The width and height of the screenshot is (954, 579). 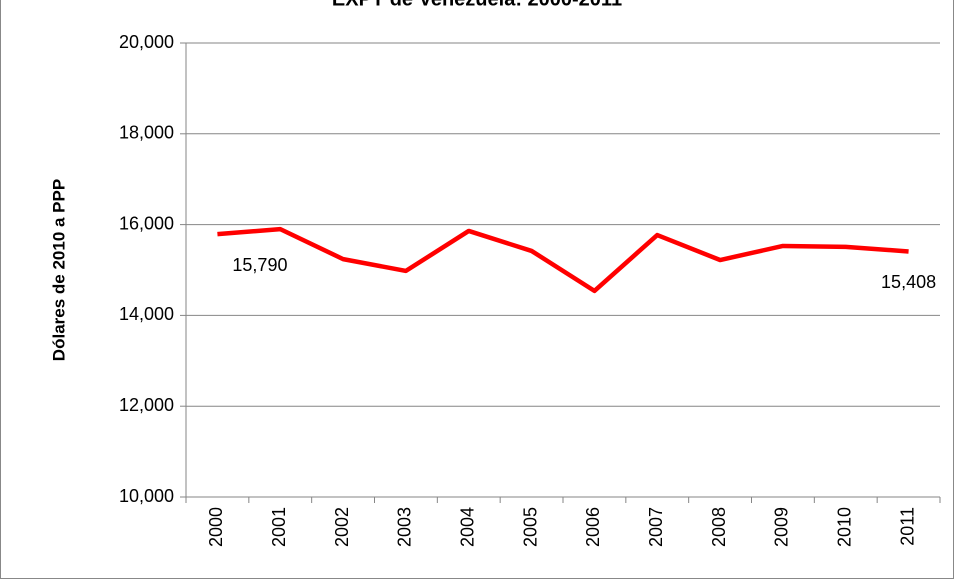 What do you see at coordinates (279, 527) in the screenshot?
I see `x-tick-label: 2001` at bounding box center [279, 527].